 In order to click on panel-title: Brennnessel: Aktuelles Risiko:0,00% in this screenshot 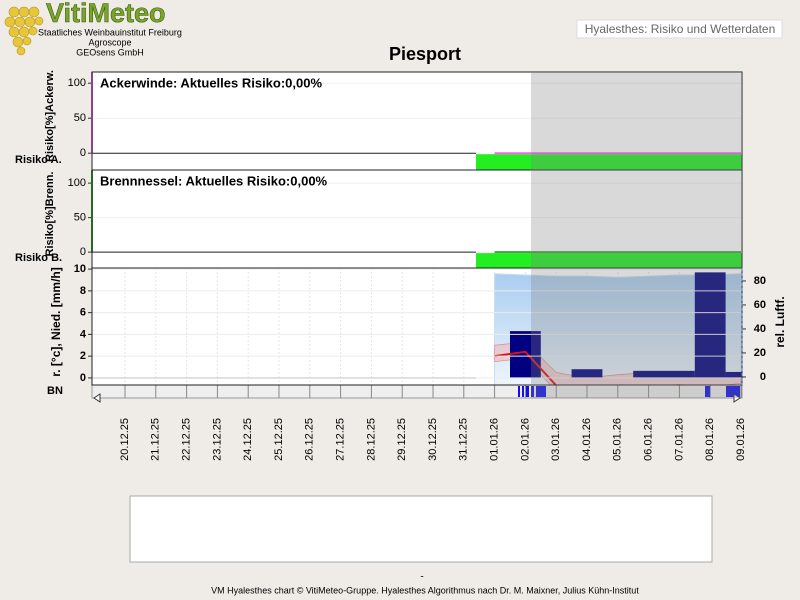, I will do `click(214, 180)`.